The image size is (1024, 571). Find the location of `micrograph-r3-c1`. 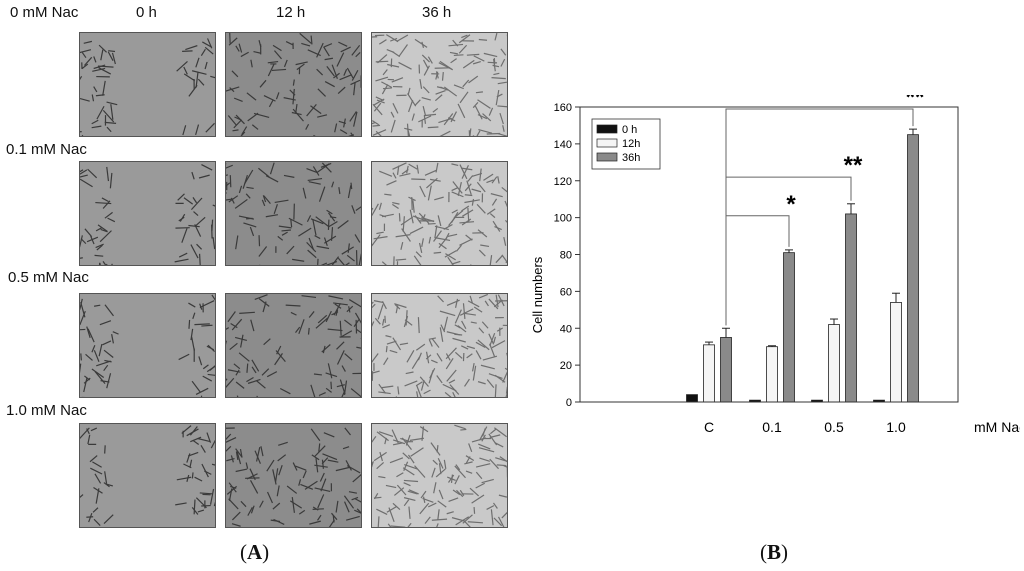

micrograph-r3-c1 is located at coordinates (293, 475).